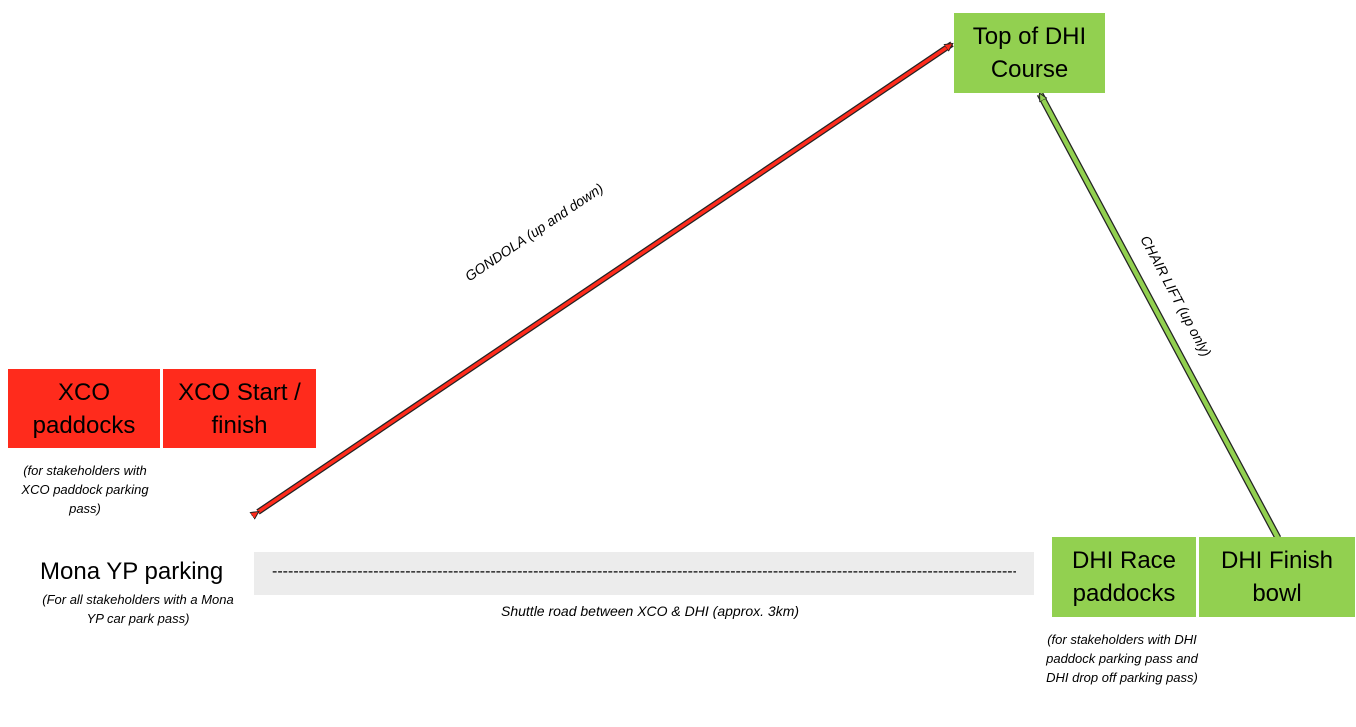 Image resolution: width=1356 pixels, height=727 pixels. What do you see at coordinates (1159, 317) in the screenshot?
I see `chairlift-arrow` at bounding box center [1159, 317].